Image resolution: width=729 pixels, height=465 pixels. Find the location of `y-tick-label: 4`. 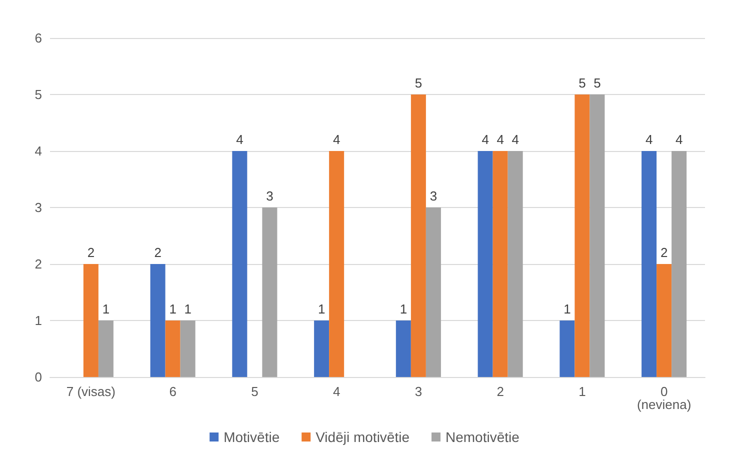

y-tick-label: 4 is located at coordinates (38, 151).